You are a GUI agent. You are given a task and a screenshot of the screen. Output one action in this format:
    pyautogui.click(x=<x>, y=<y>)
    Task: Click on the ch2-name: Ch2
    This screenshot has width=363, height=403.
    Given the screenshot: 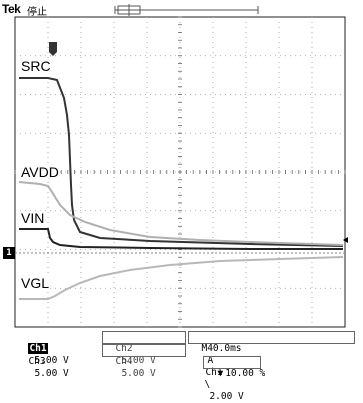 What is the action you would take?
    pyautogui.click(x=124, y=348)
    